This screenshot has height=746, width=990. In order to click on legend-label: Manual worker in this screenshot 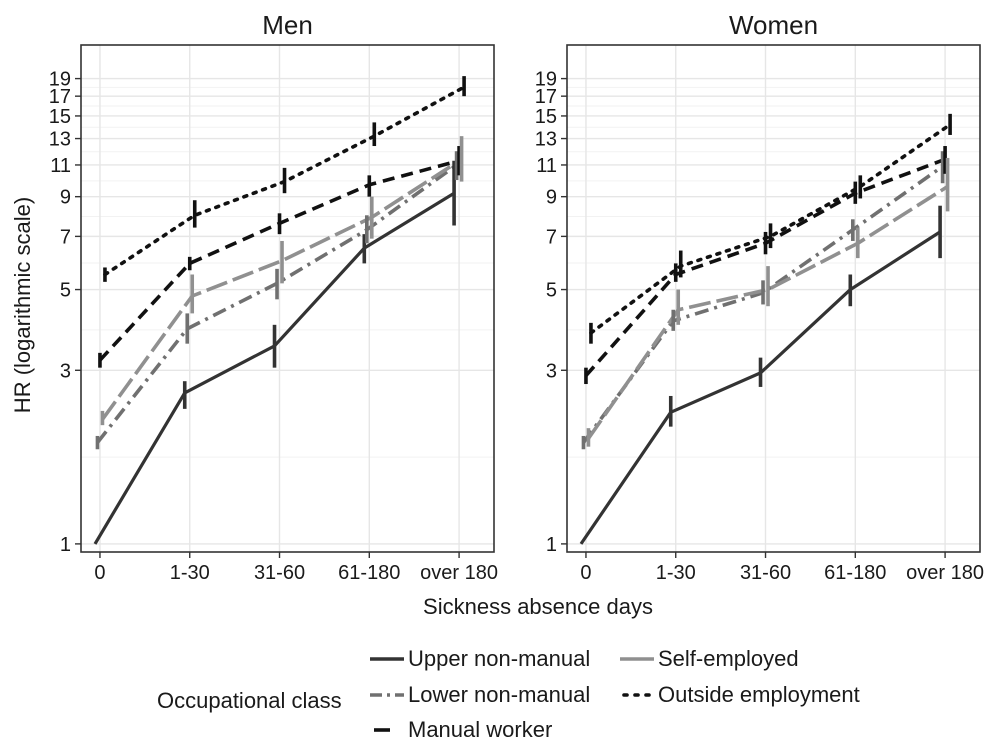, I will do `click(480, 729)`.